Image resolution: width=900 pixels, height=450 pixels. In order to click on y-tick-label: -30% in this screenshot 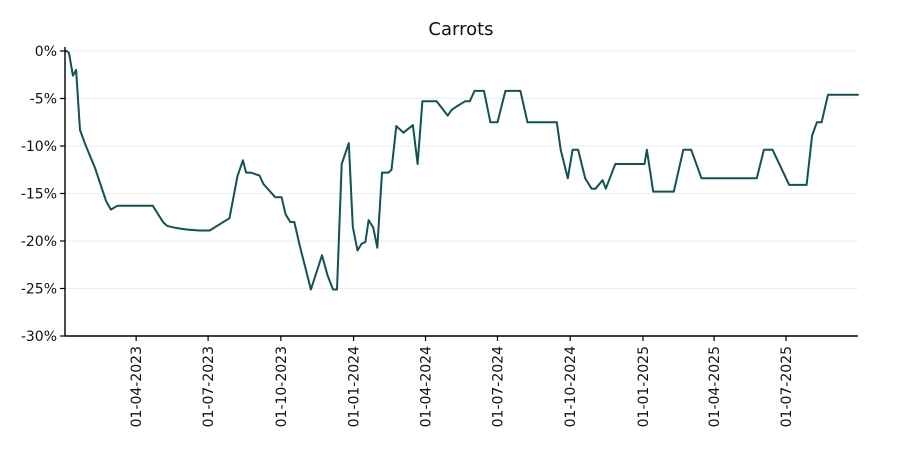, I will do `click(39, 337)`.